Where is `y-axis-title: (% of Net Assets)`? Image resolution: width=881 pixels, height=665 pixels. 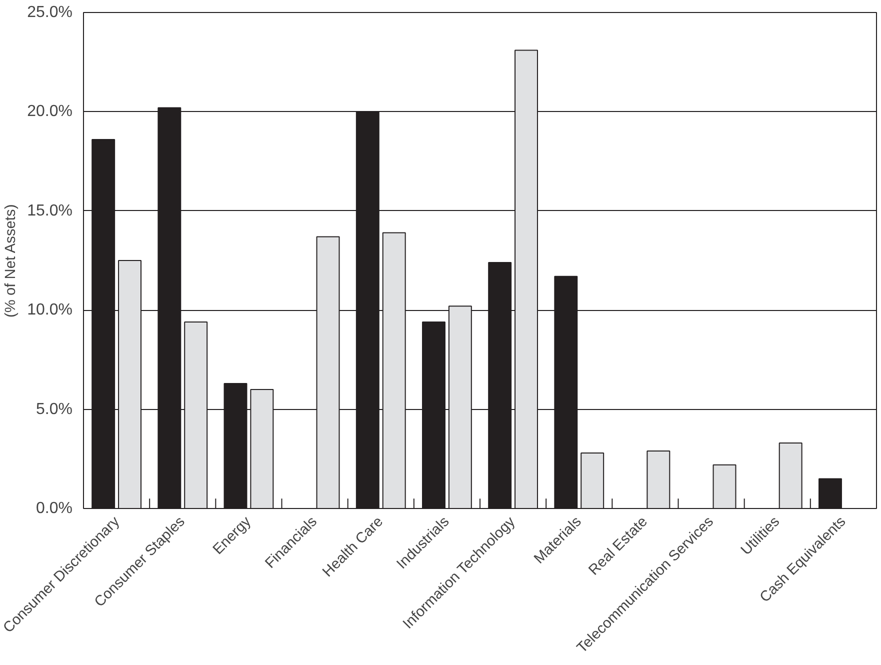
y-axis-title: (% of Net Assets) is located at coordinates (11, 261).